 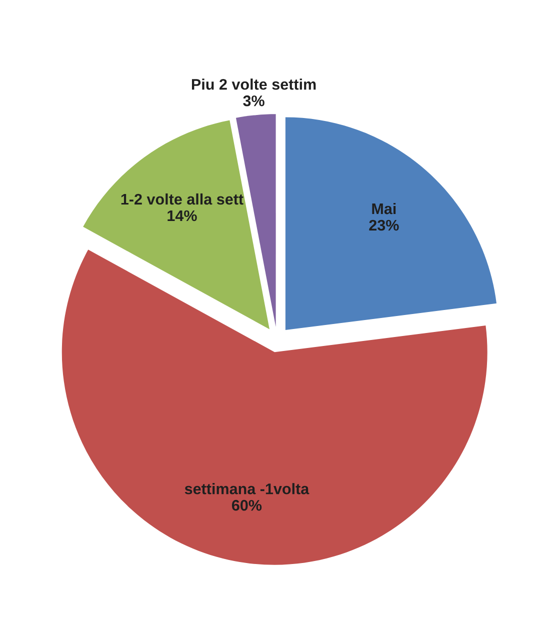 What do you see at coordinates (182, 199) in the screenshot?
I see `slice-label: 1-2 volte alla sett` at bounding box center [182, 199].